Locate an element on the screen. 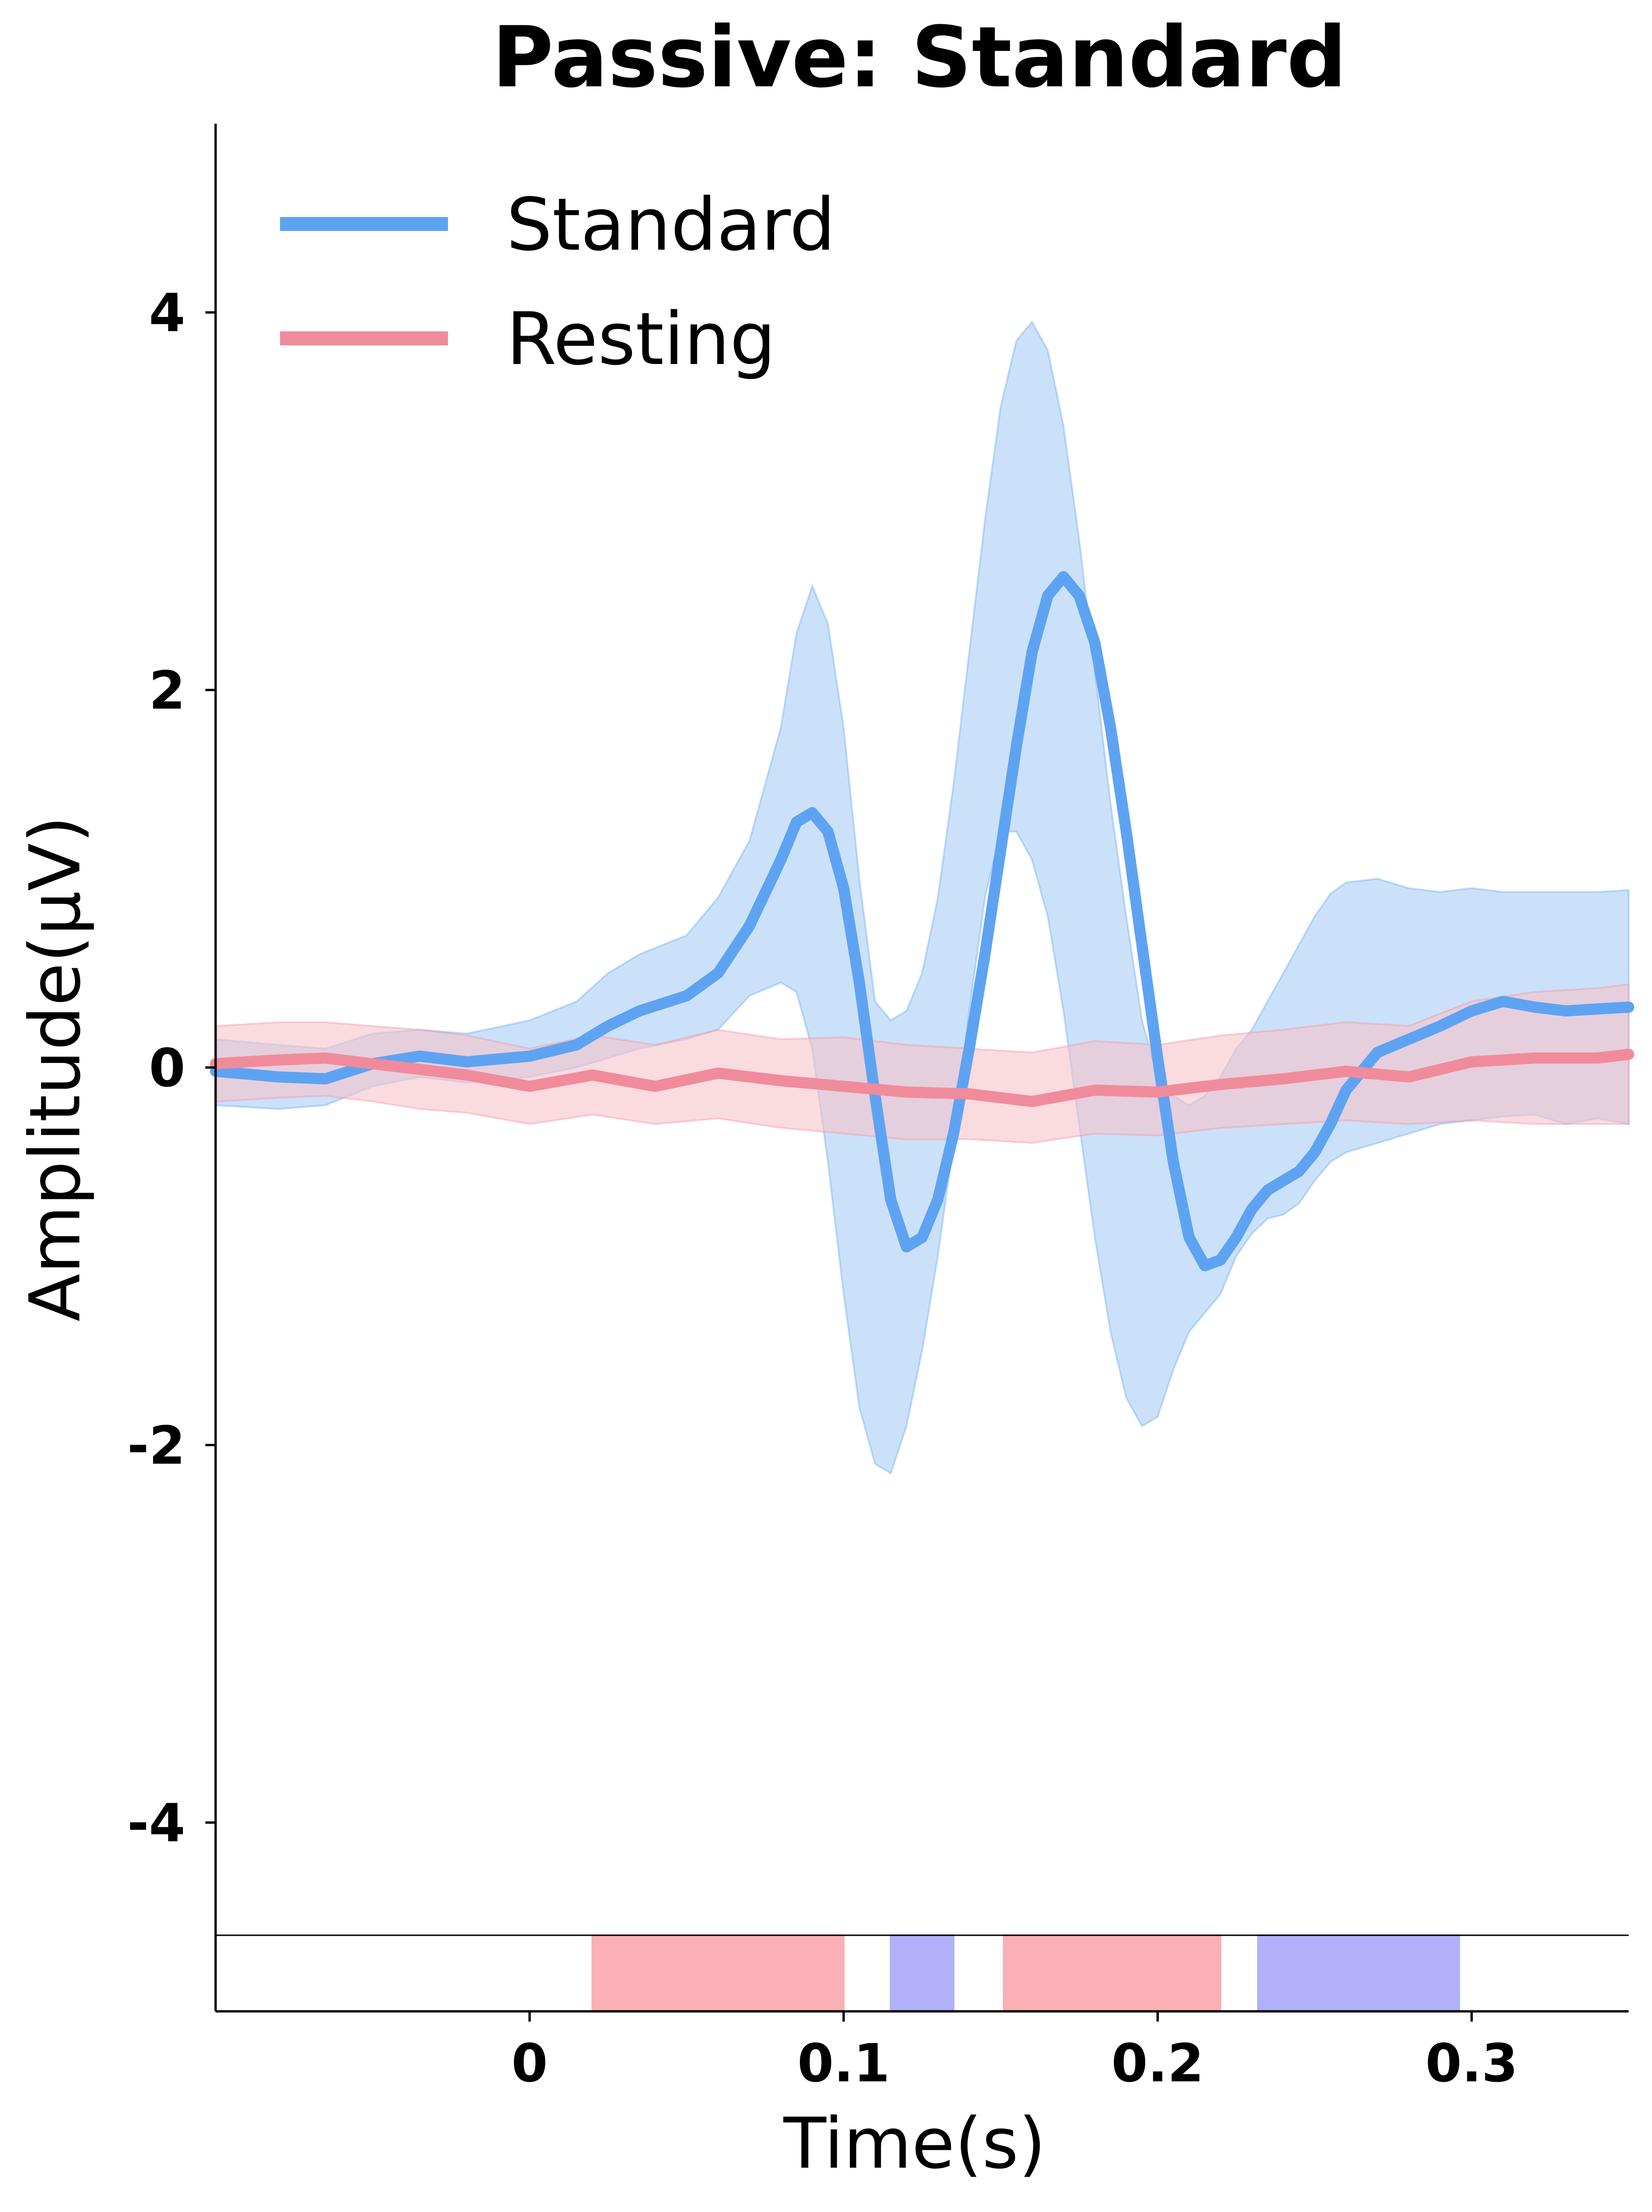 The width and height of the screenshot is (1652, 2212). x-axis-label: Time(s) is located at coordinates (914, 2143).